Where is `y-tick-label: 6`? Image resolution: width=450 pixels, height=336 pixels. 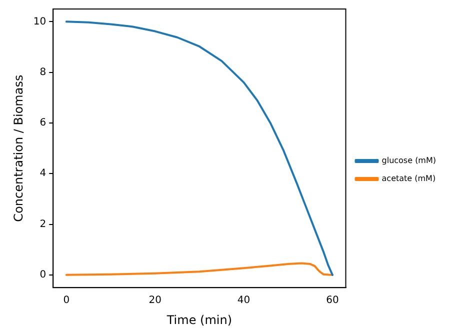 y-tick-label: 6 is located at coordinates (43, 123).